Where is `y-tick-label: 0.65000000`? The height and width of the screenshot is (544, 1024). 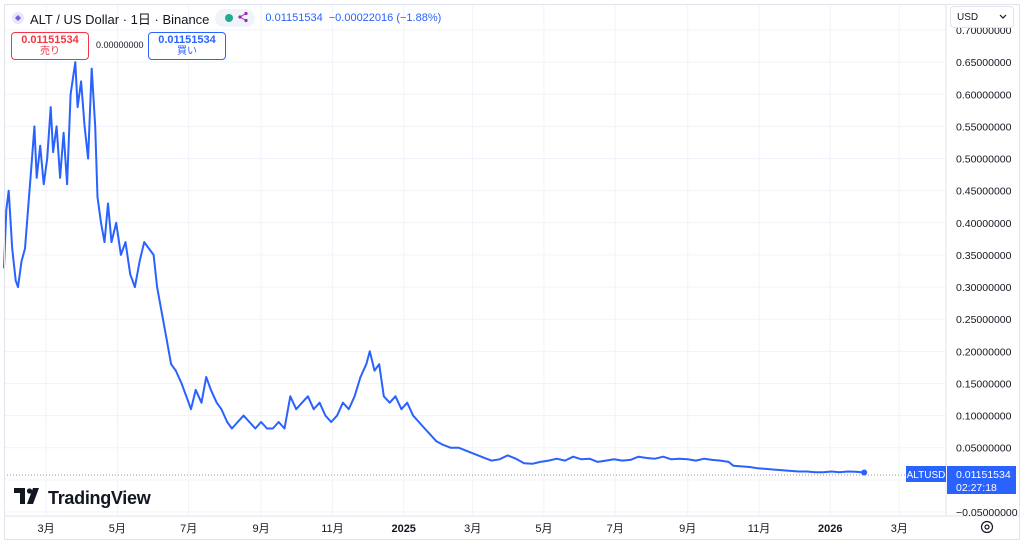 y-tick-label: 0.65000000 is located at coordinates (984, 63).